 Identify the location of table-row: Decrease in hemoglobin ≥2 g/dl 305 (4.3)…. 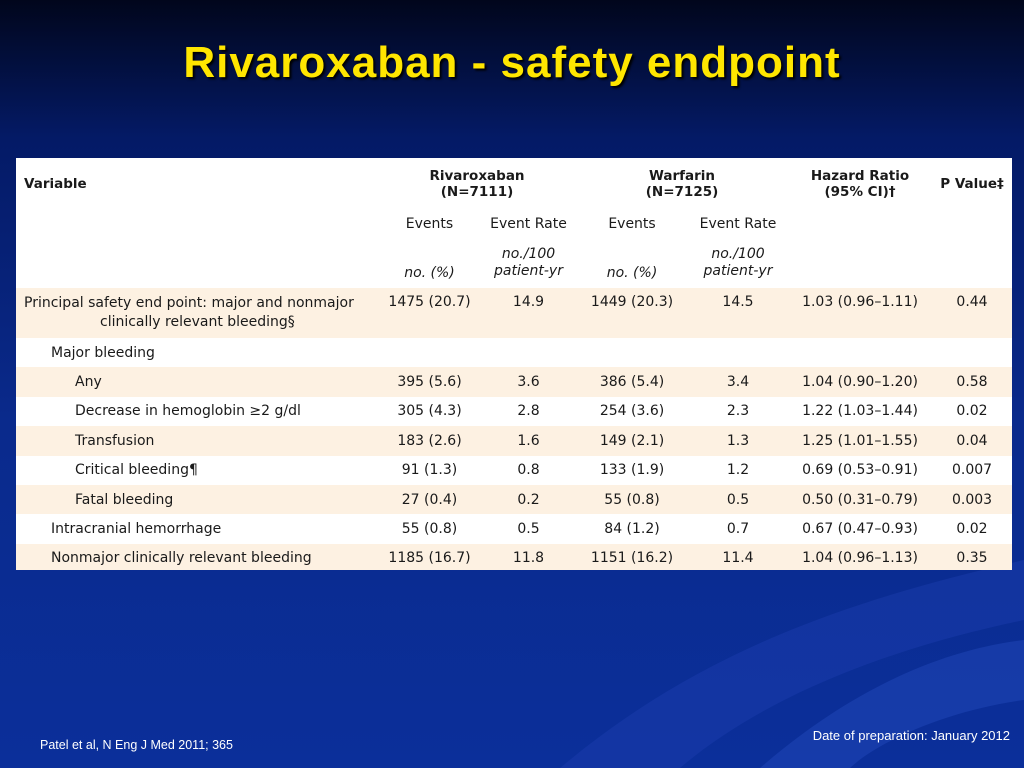
(514, 411).